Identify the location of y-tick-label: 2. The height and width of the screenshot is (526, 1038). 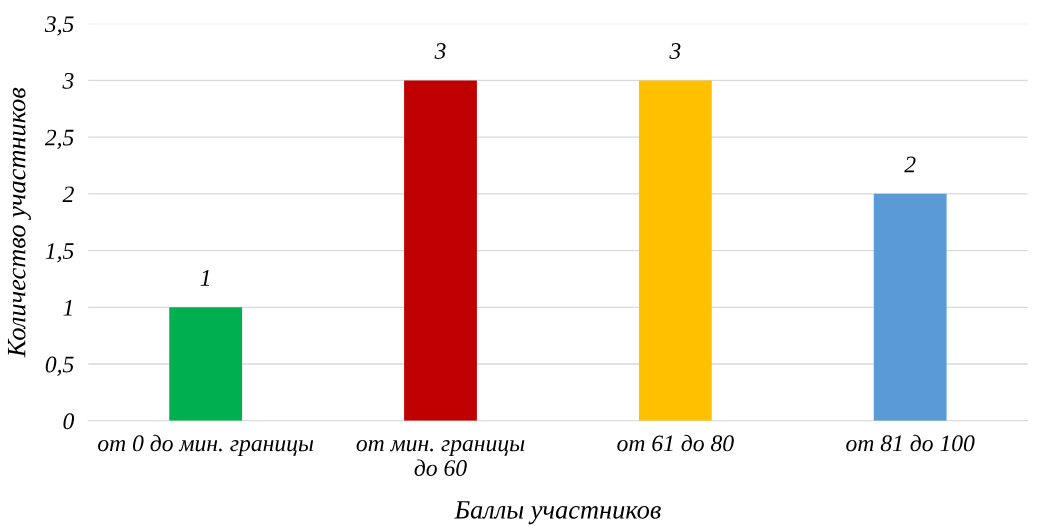
(68, 194).